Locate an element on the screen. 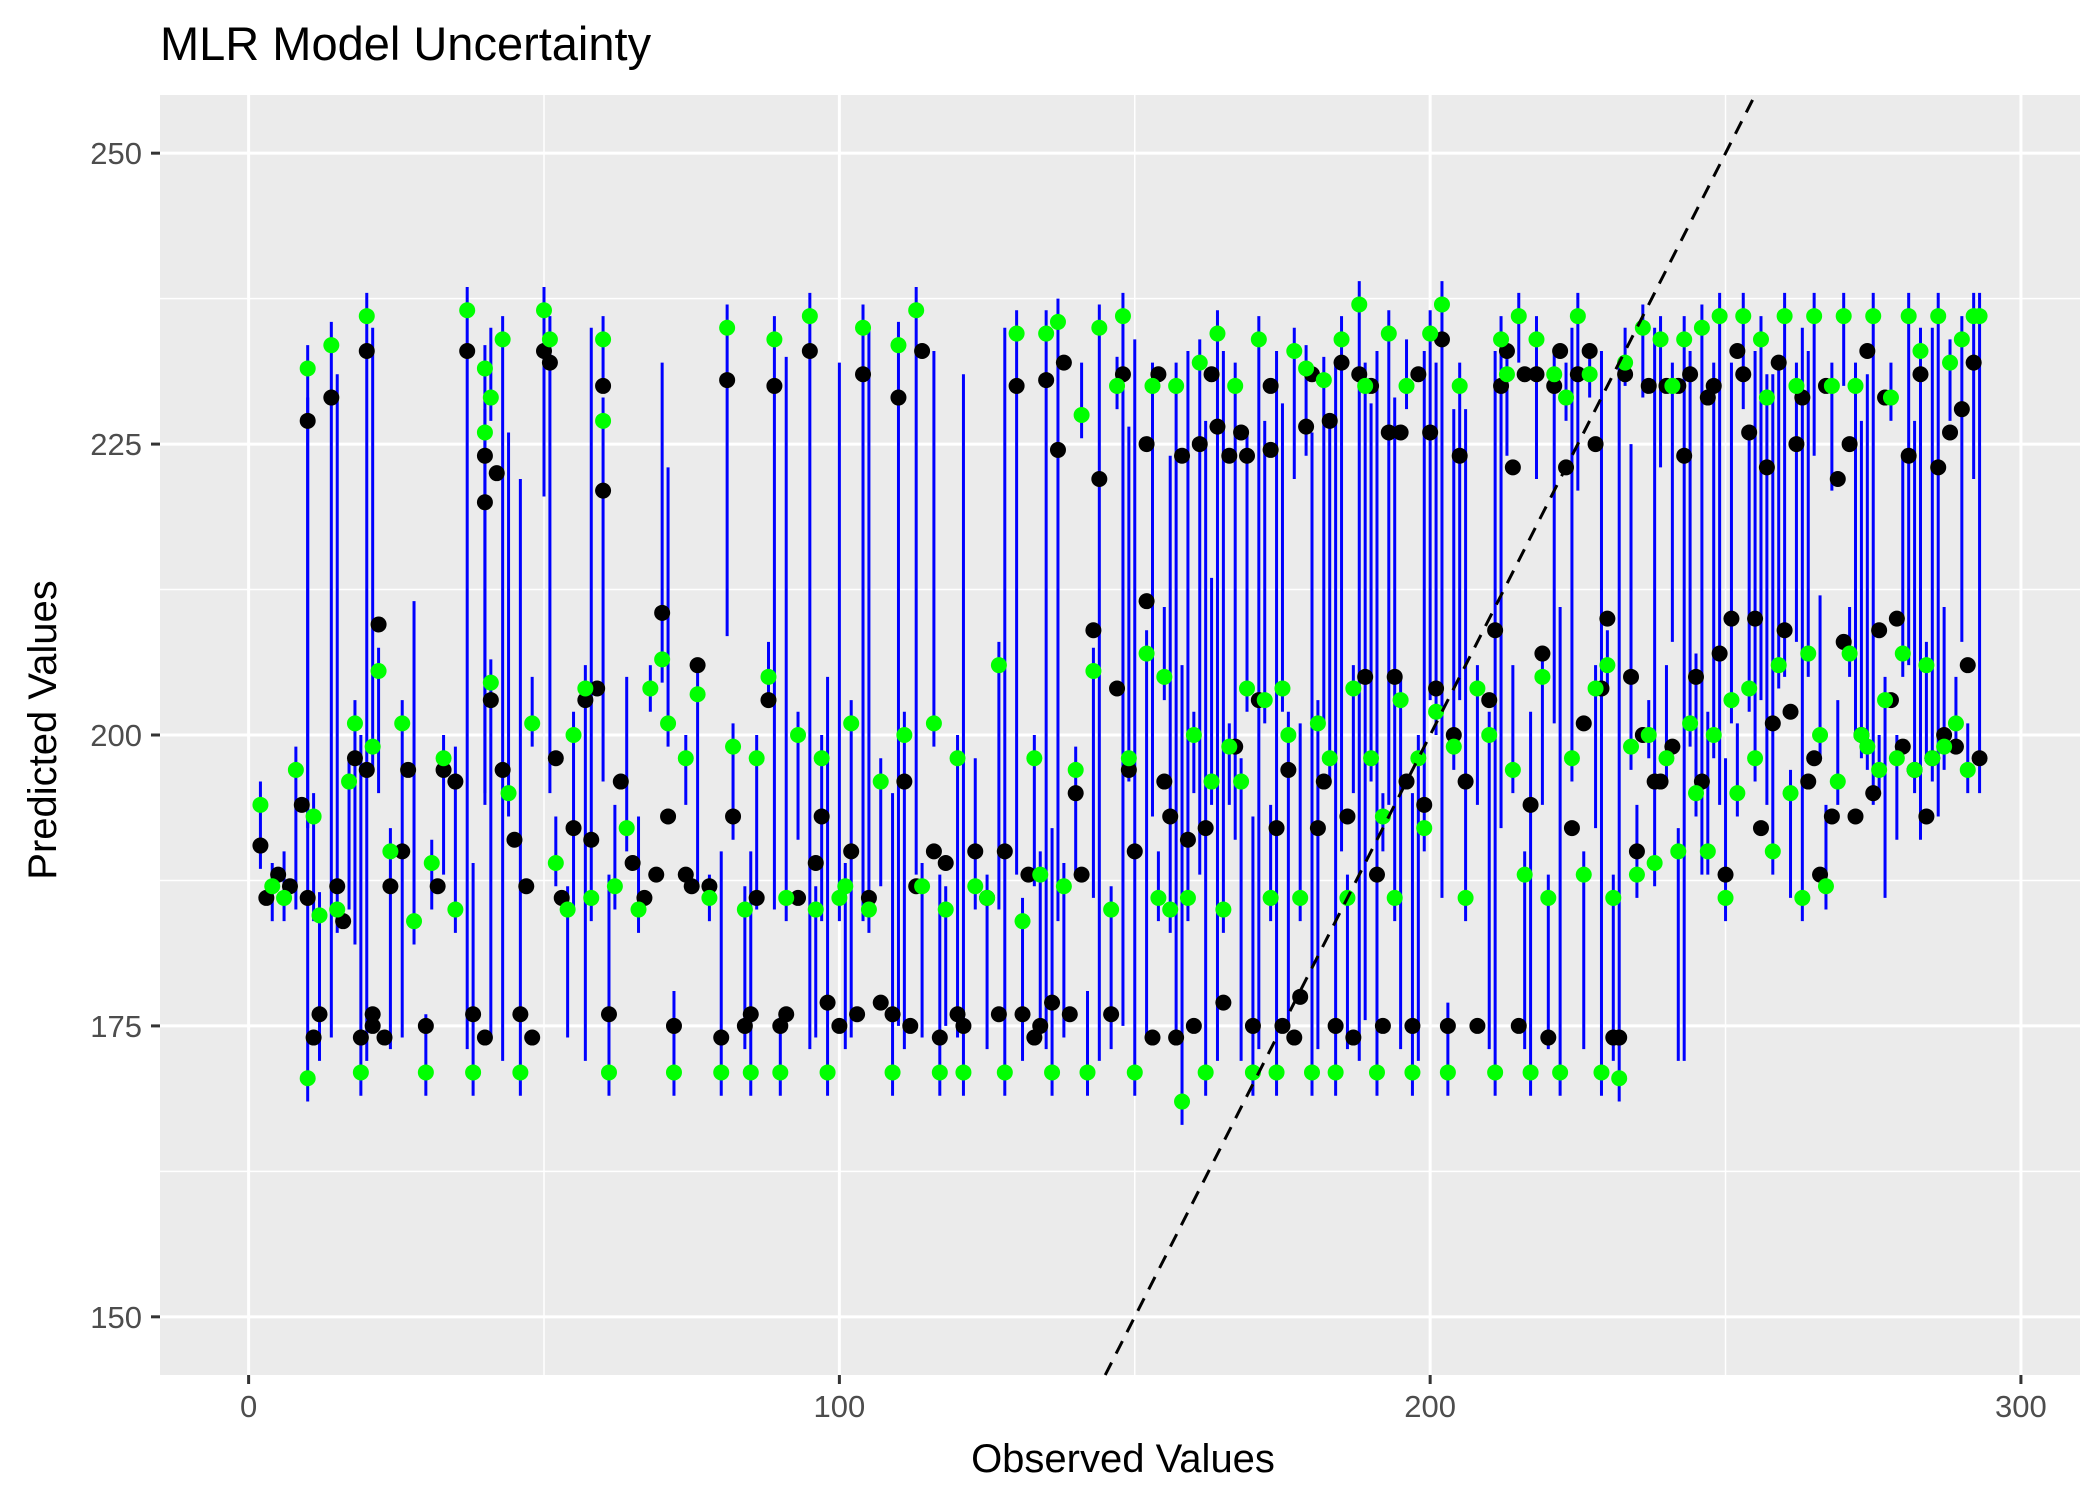 This screenshot has width=2099, height=1499. chart-title: MLR Model Uncertainty is located at coordinates (406, 43).